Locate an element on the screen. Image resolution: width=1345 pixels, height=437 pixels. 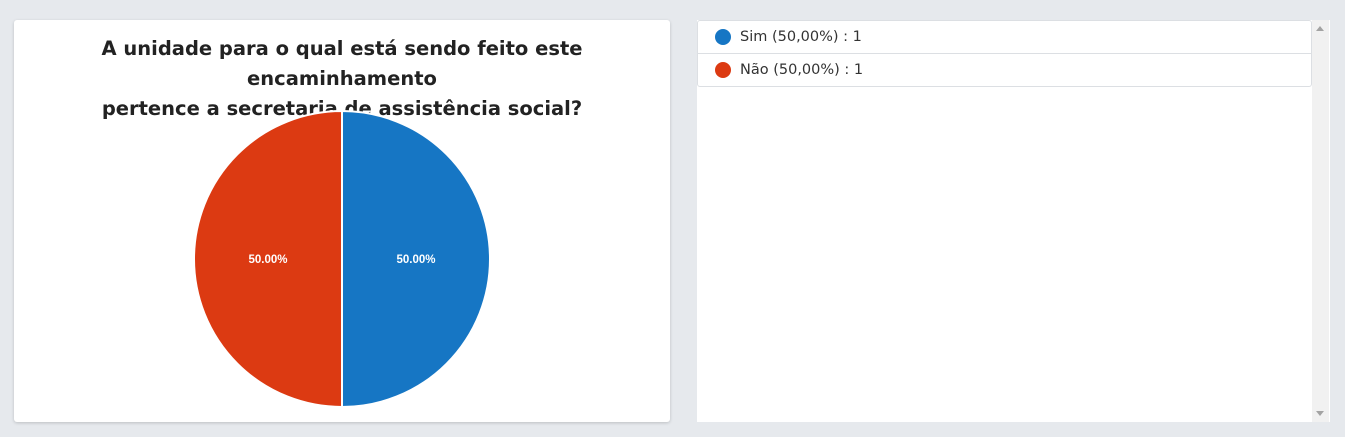
pie-slice-nao is located at coordinates (268, 259).